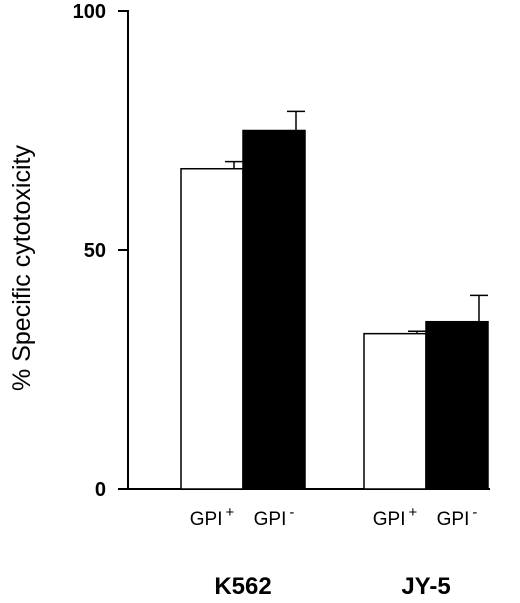  I want to click on y-tick-label: 100, so click(89, 12).